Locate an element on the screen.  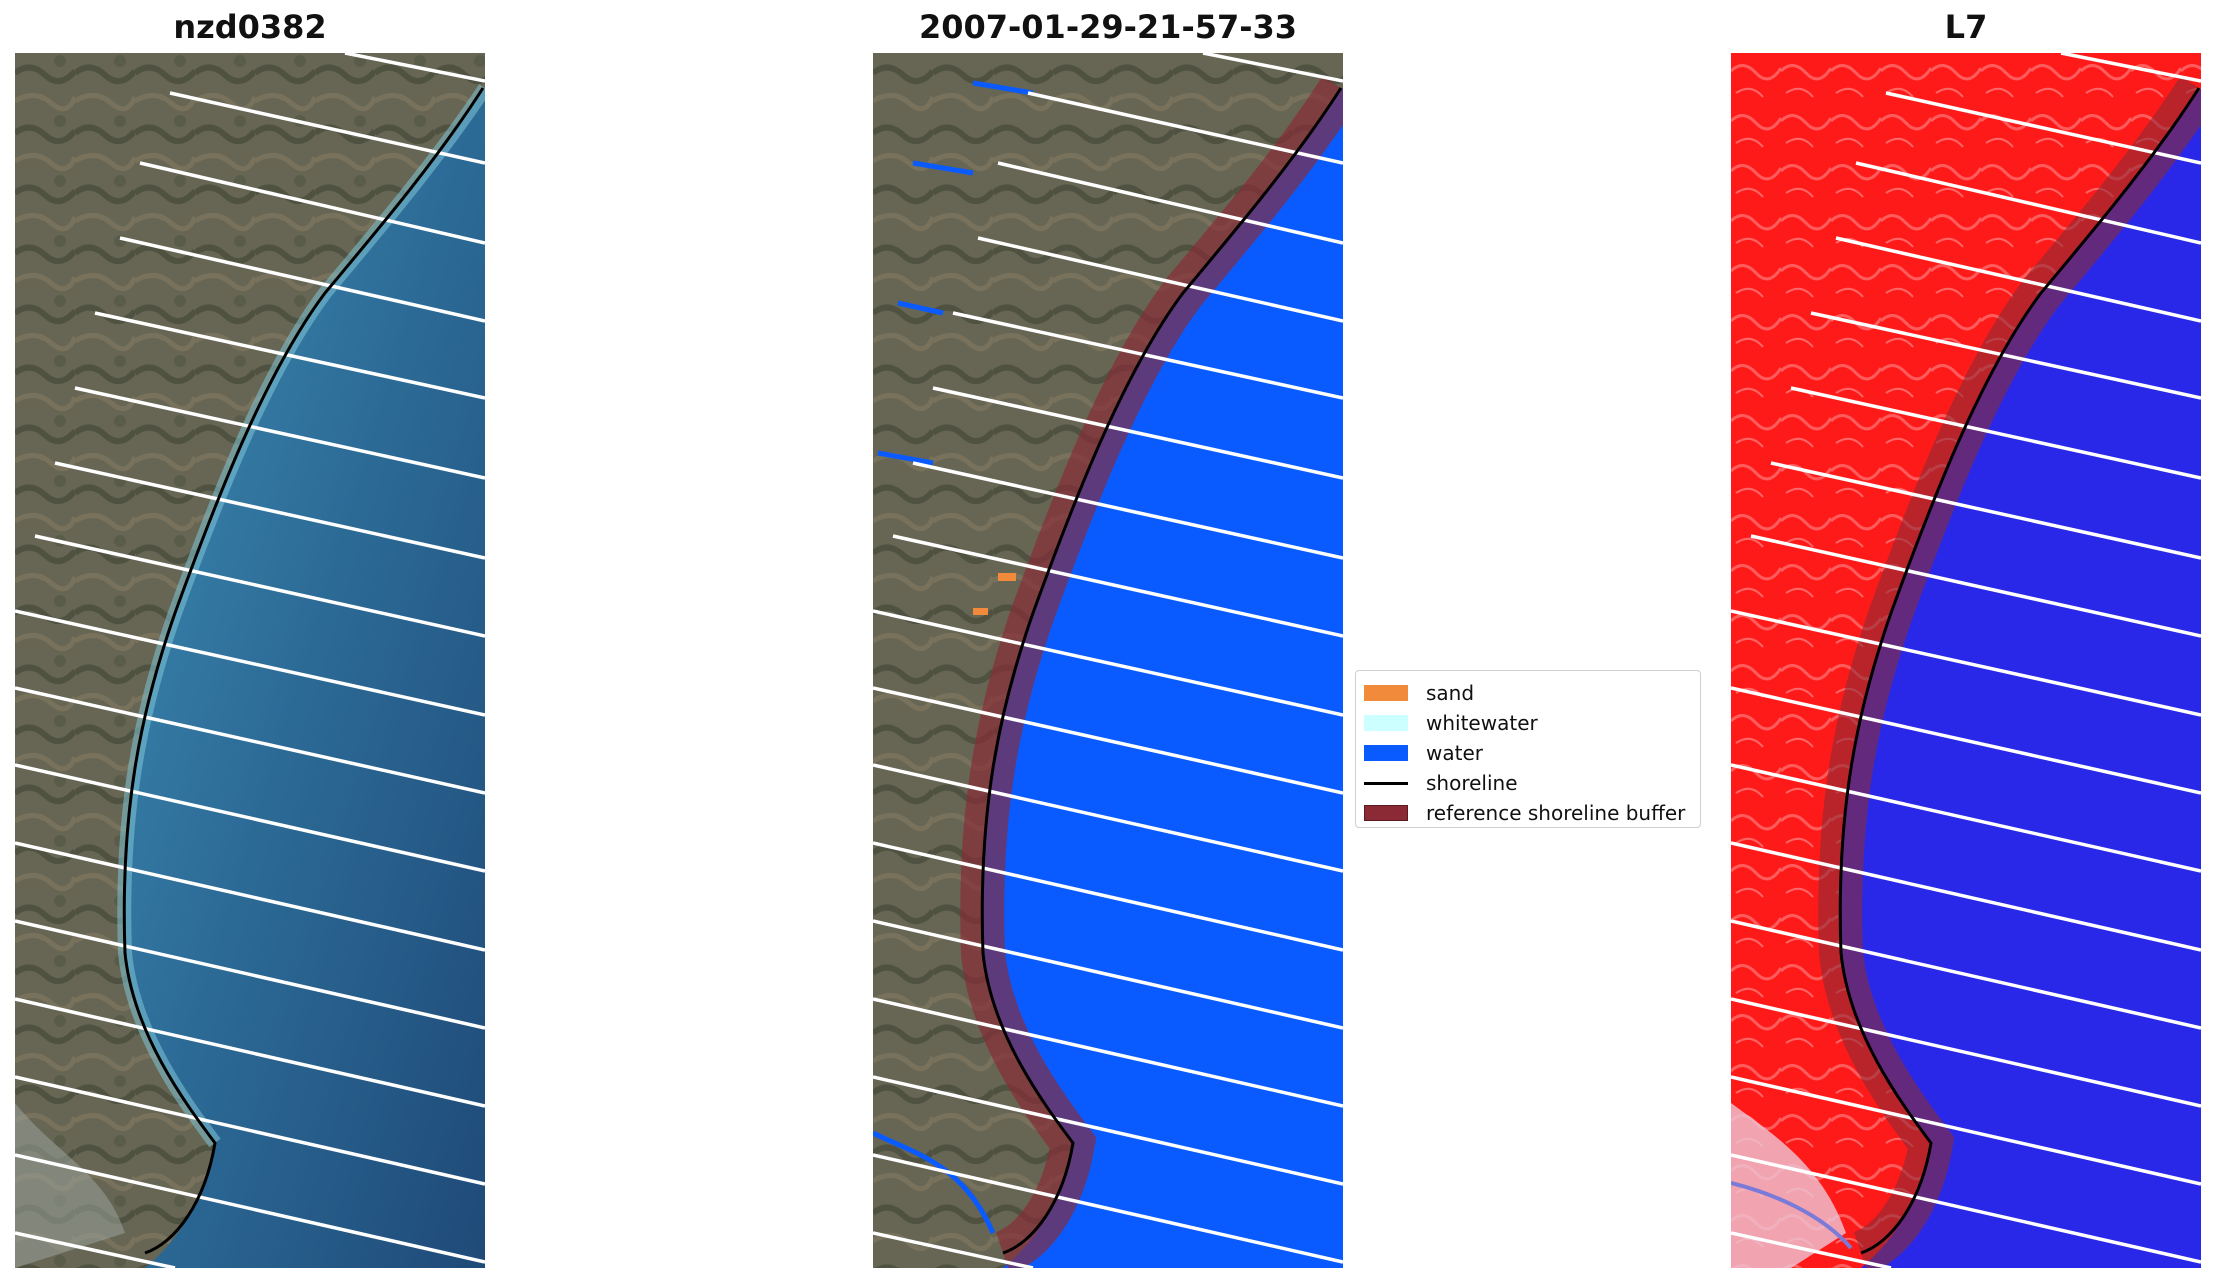
legend-label-whitewater: whitewater is located at coordinates (1482, 723).